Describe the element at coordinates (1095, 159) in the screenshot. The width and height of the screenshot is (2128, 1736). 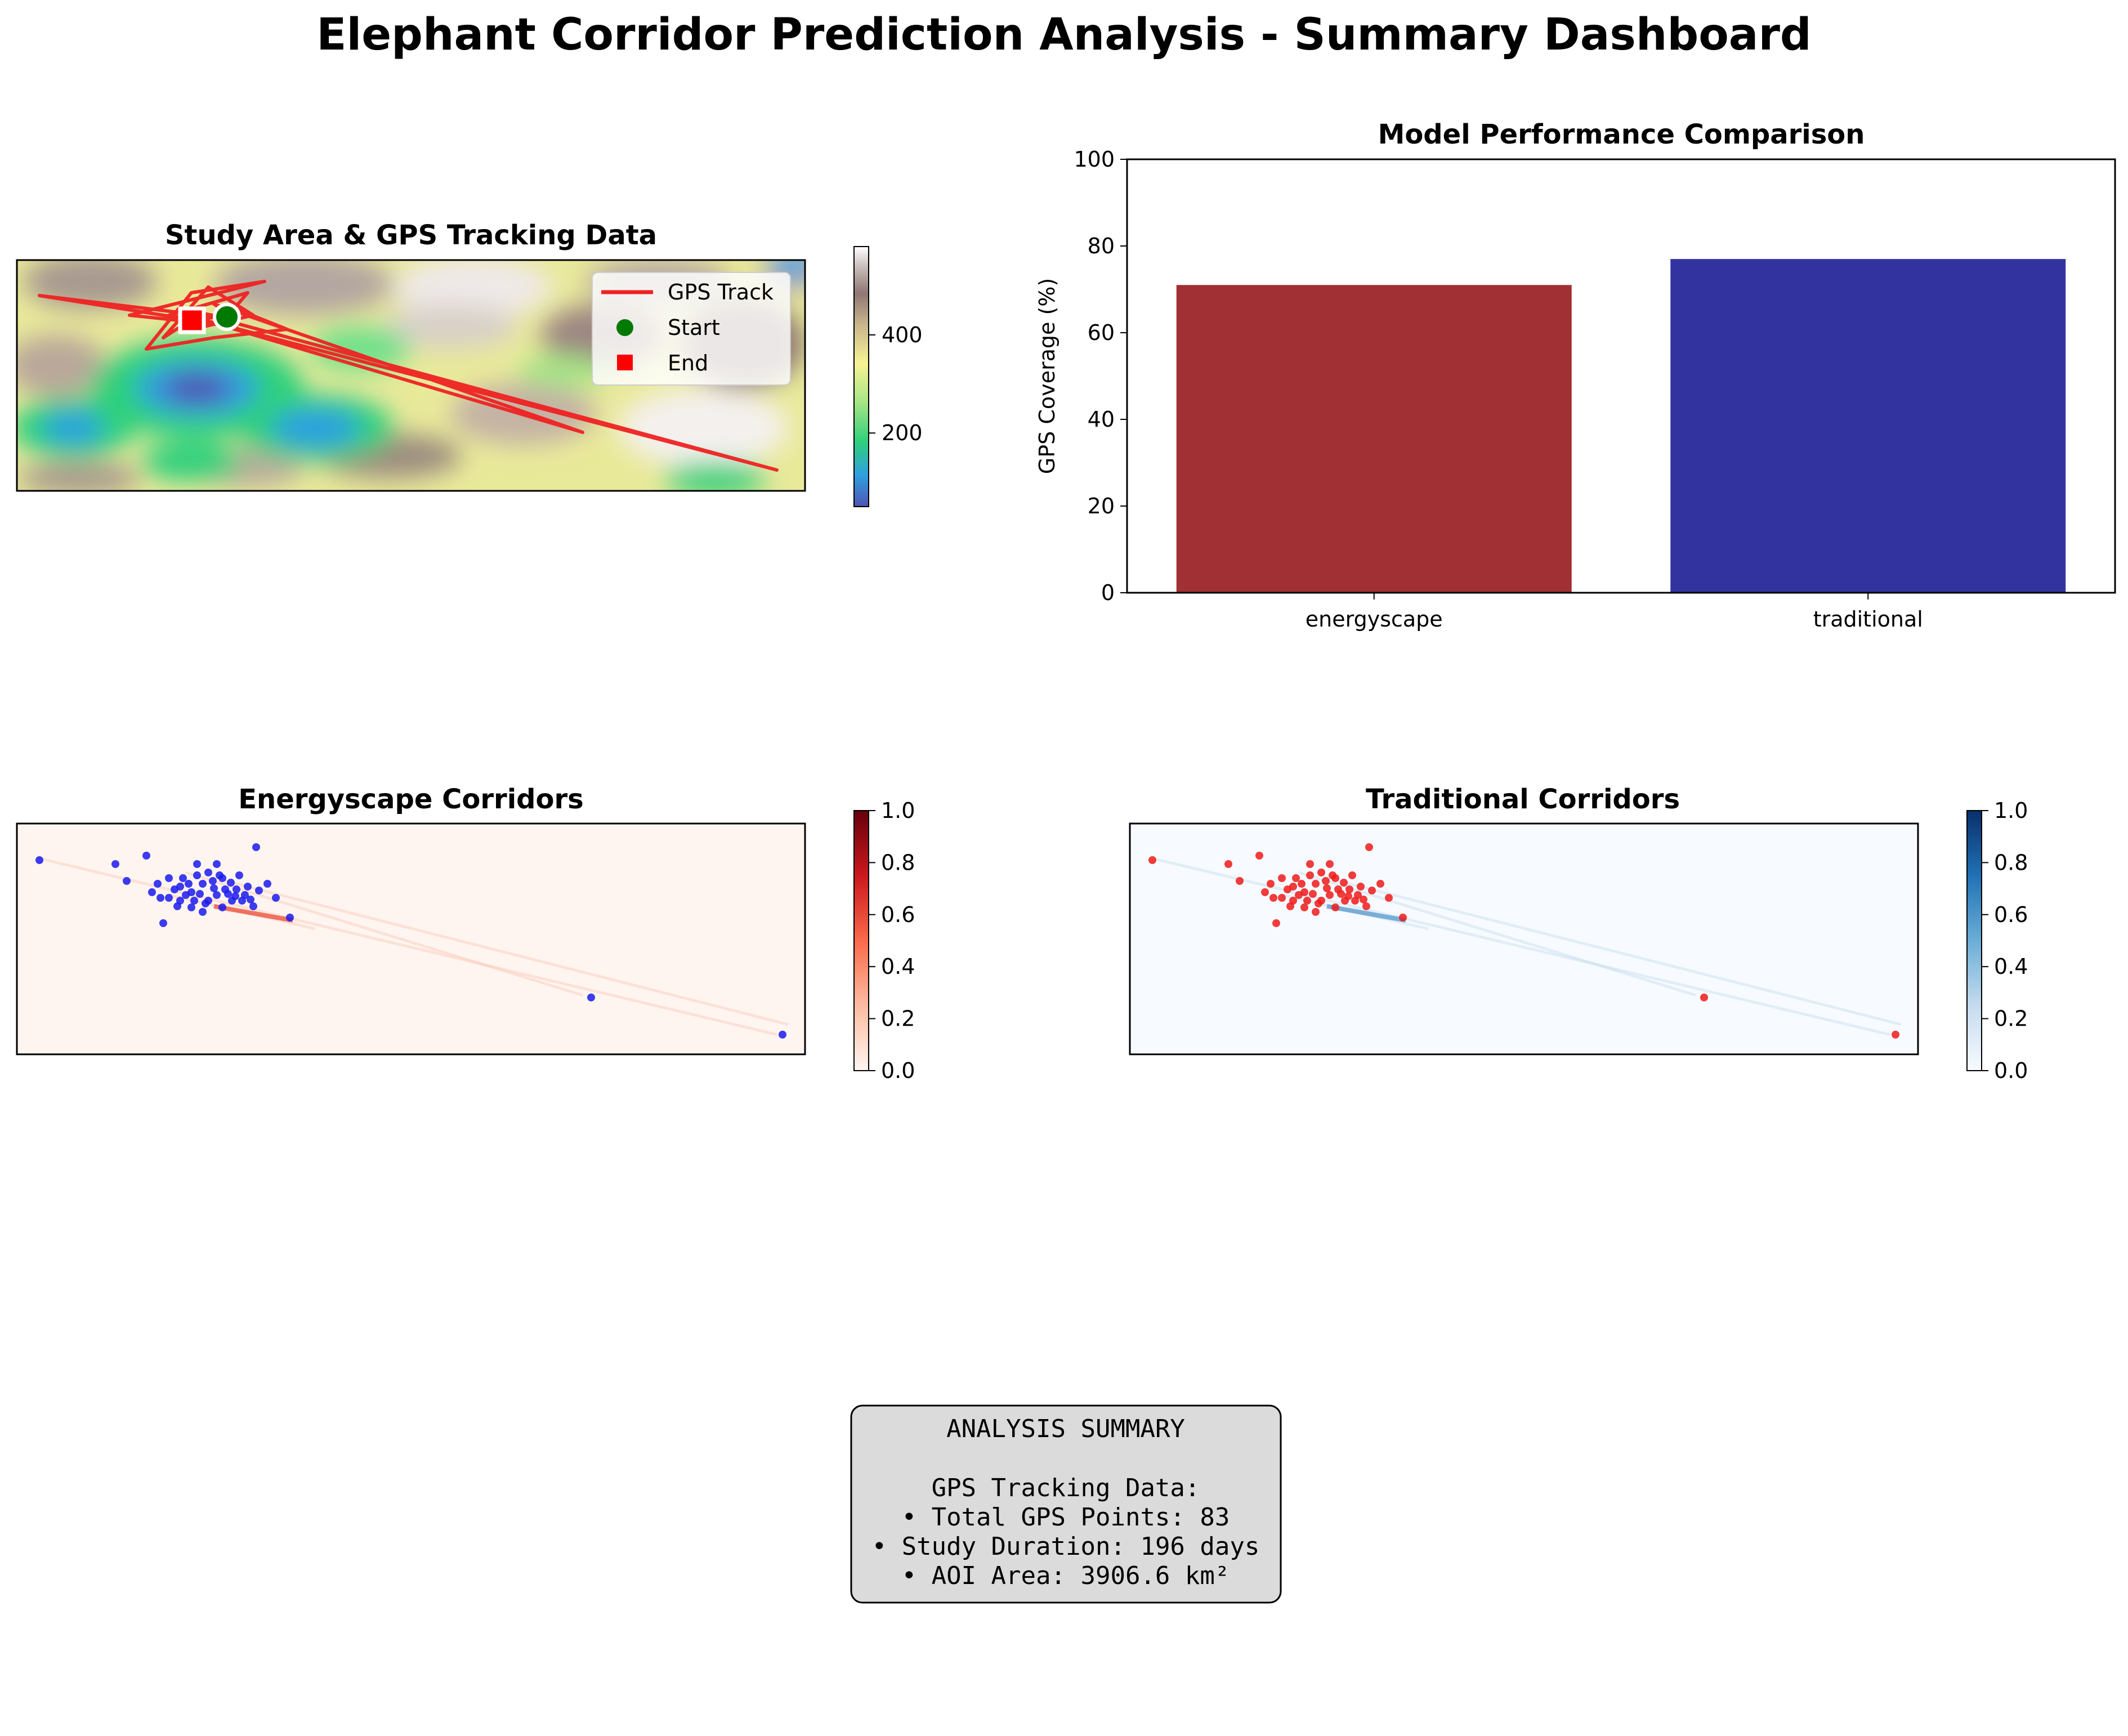
I see `y-tick-label: 100` at that location.